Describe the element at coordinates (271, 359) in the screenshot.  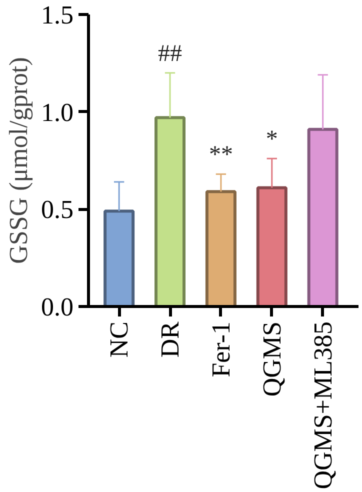
I see `x-tick-label: QGMS` at that location.